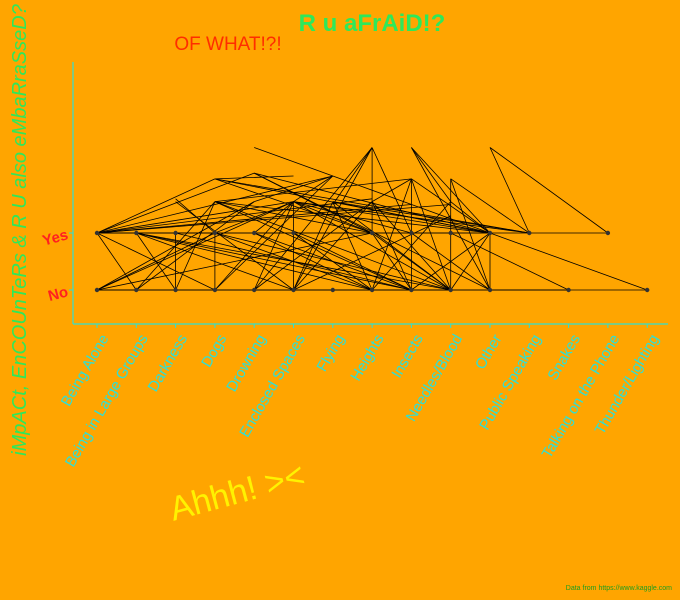 Image resolution: width=680 pixels, height=600 pixels. I want to click on chart-title: R u aFrAiD!?, so click(372, 23).